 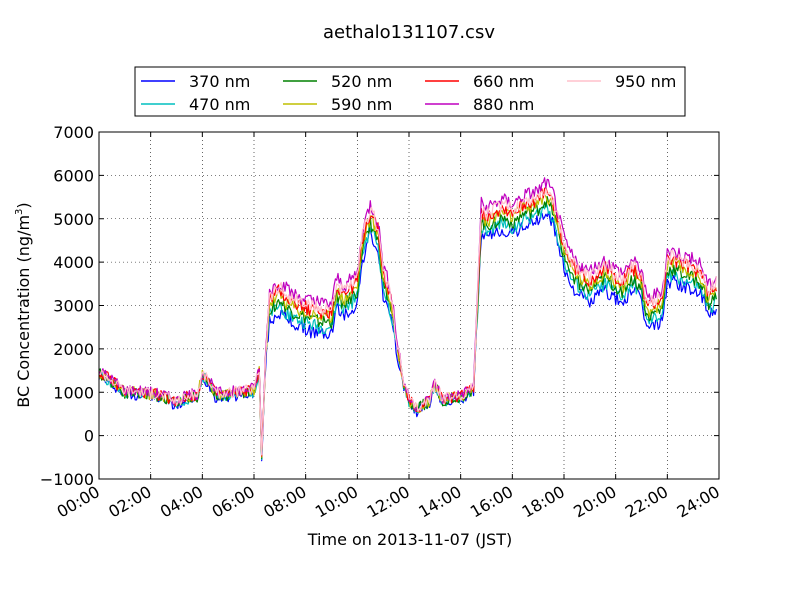 What do you see at coordinates (19, 212) in the screenshot?
I see `y-axis-label-superscript: 3` at bounding box center [19, 212].